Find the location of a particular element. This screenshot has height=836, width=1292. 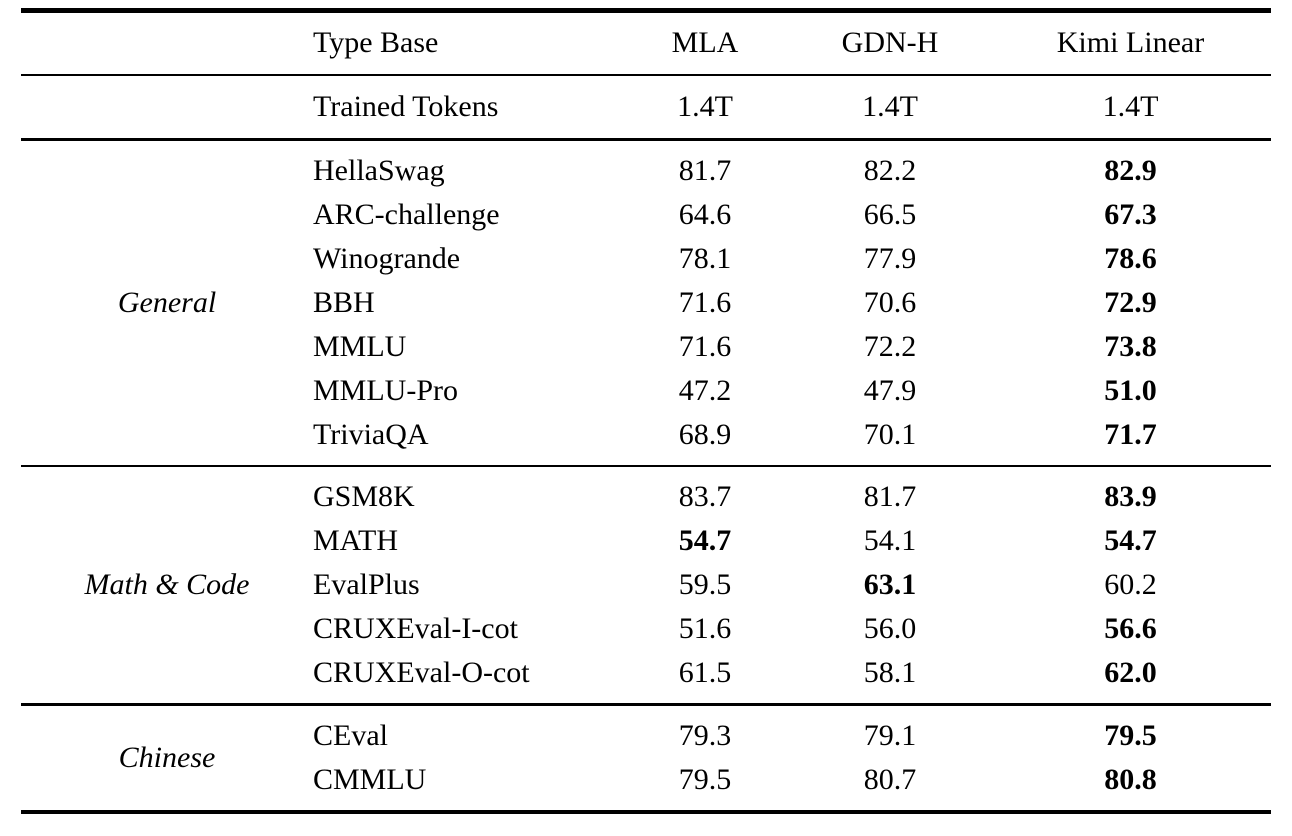

score-gdn-h: 66.5 is located at coordinates (890, 214).